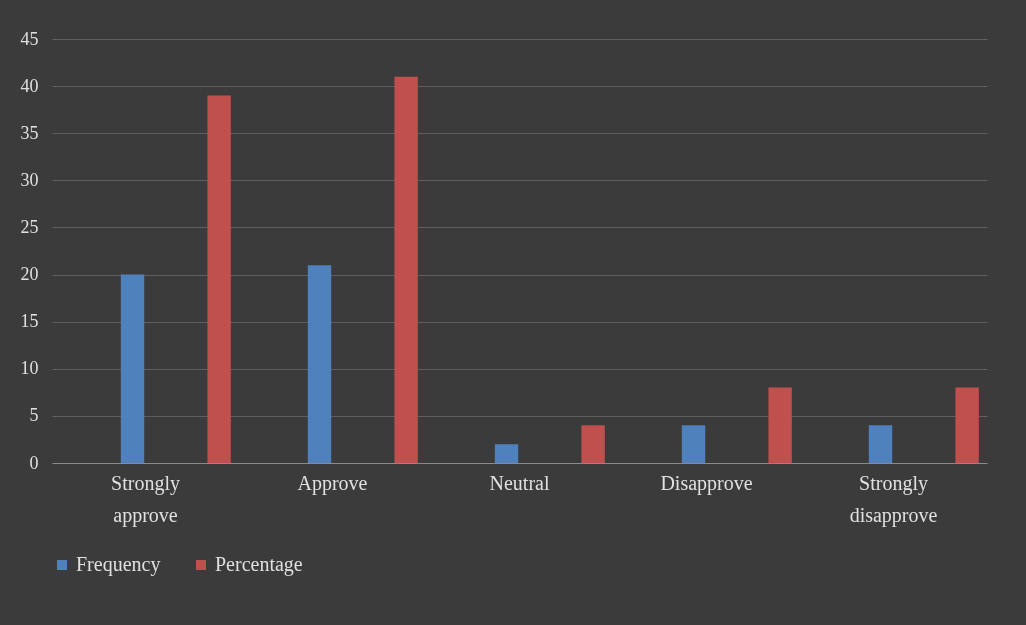 The width and height of the screenshot is (1026, 625). Describe the element at coordinates (29, 321) in the screenshot. I see `y-tick-label: 15` at that location.